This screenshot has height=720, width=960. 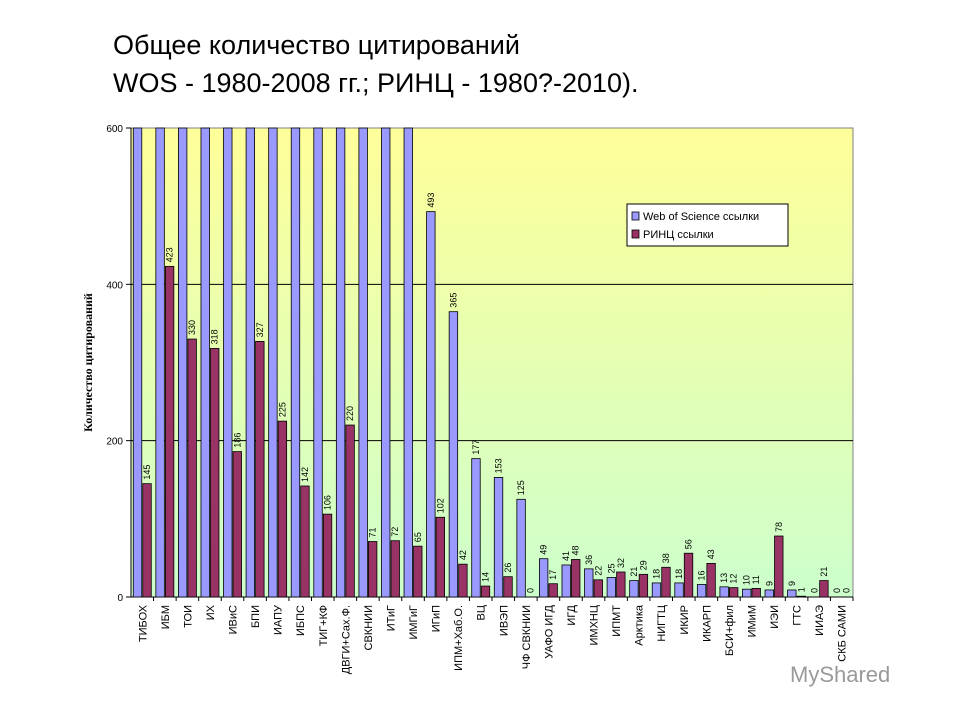 I want to click on data-label: 48, so click(x=576, y=550).